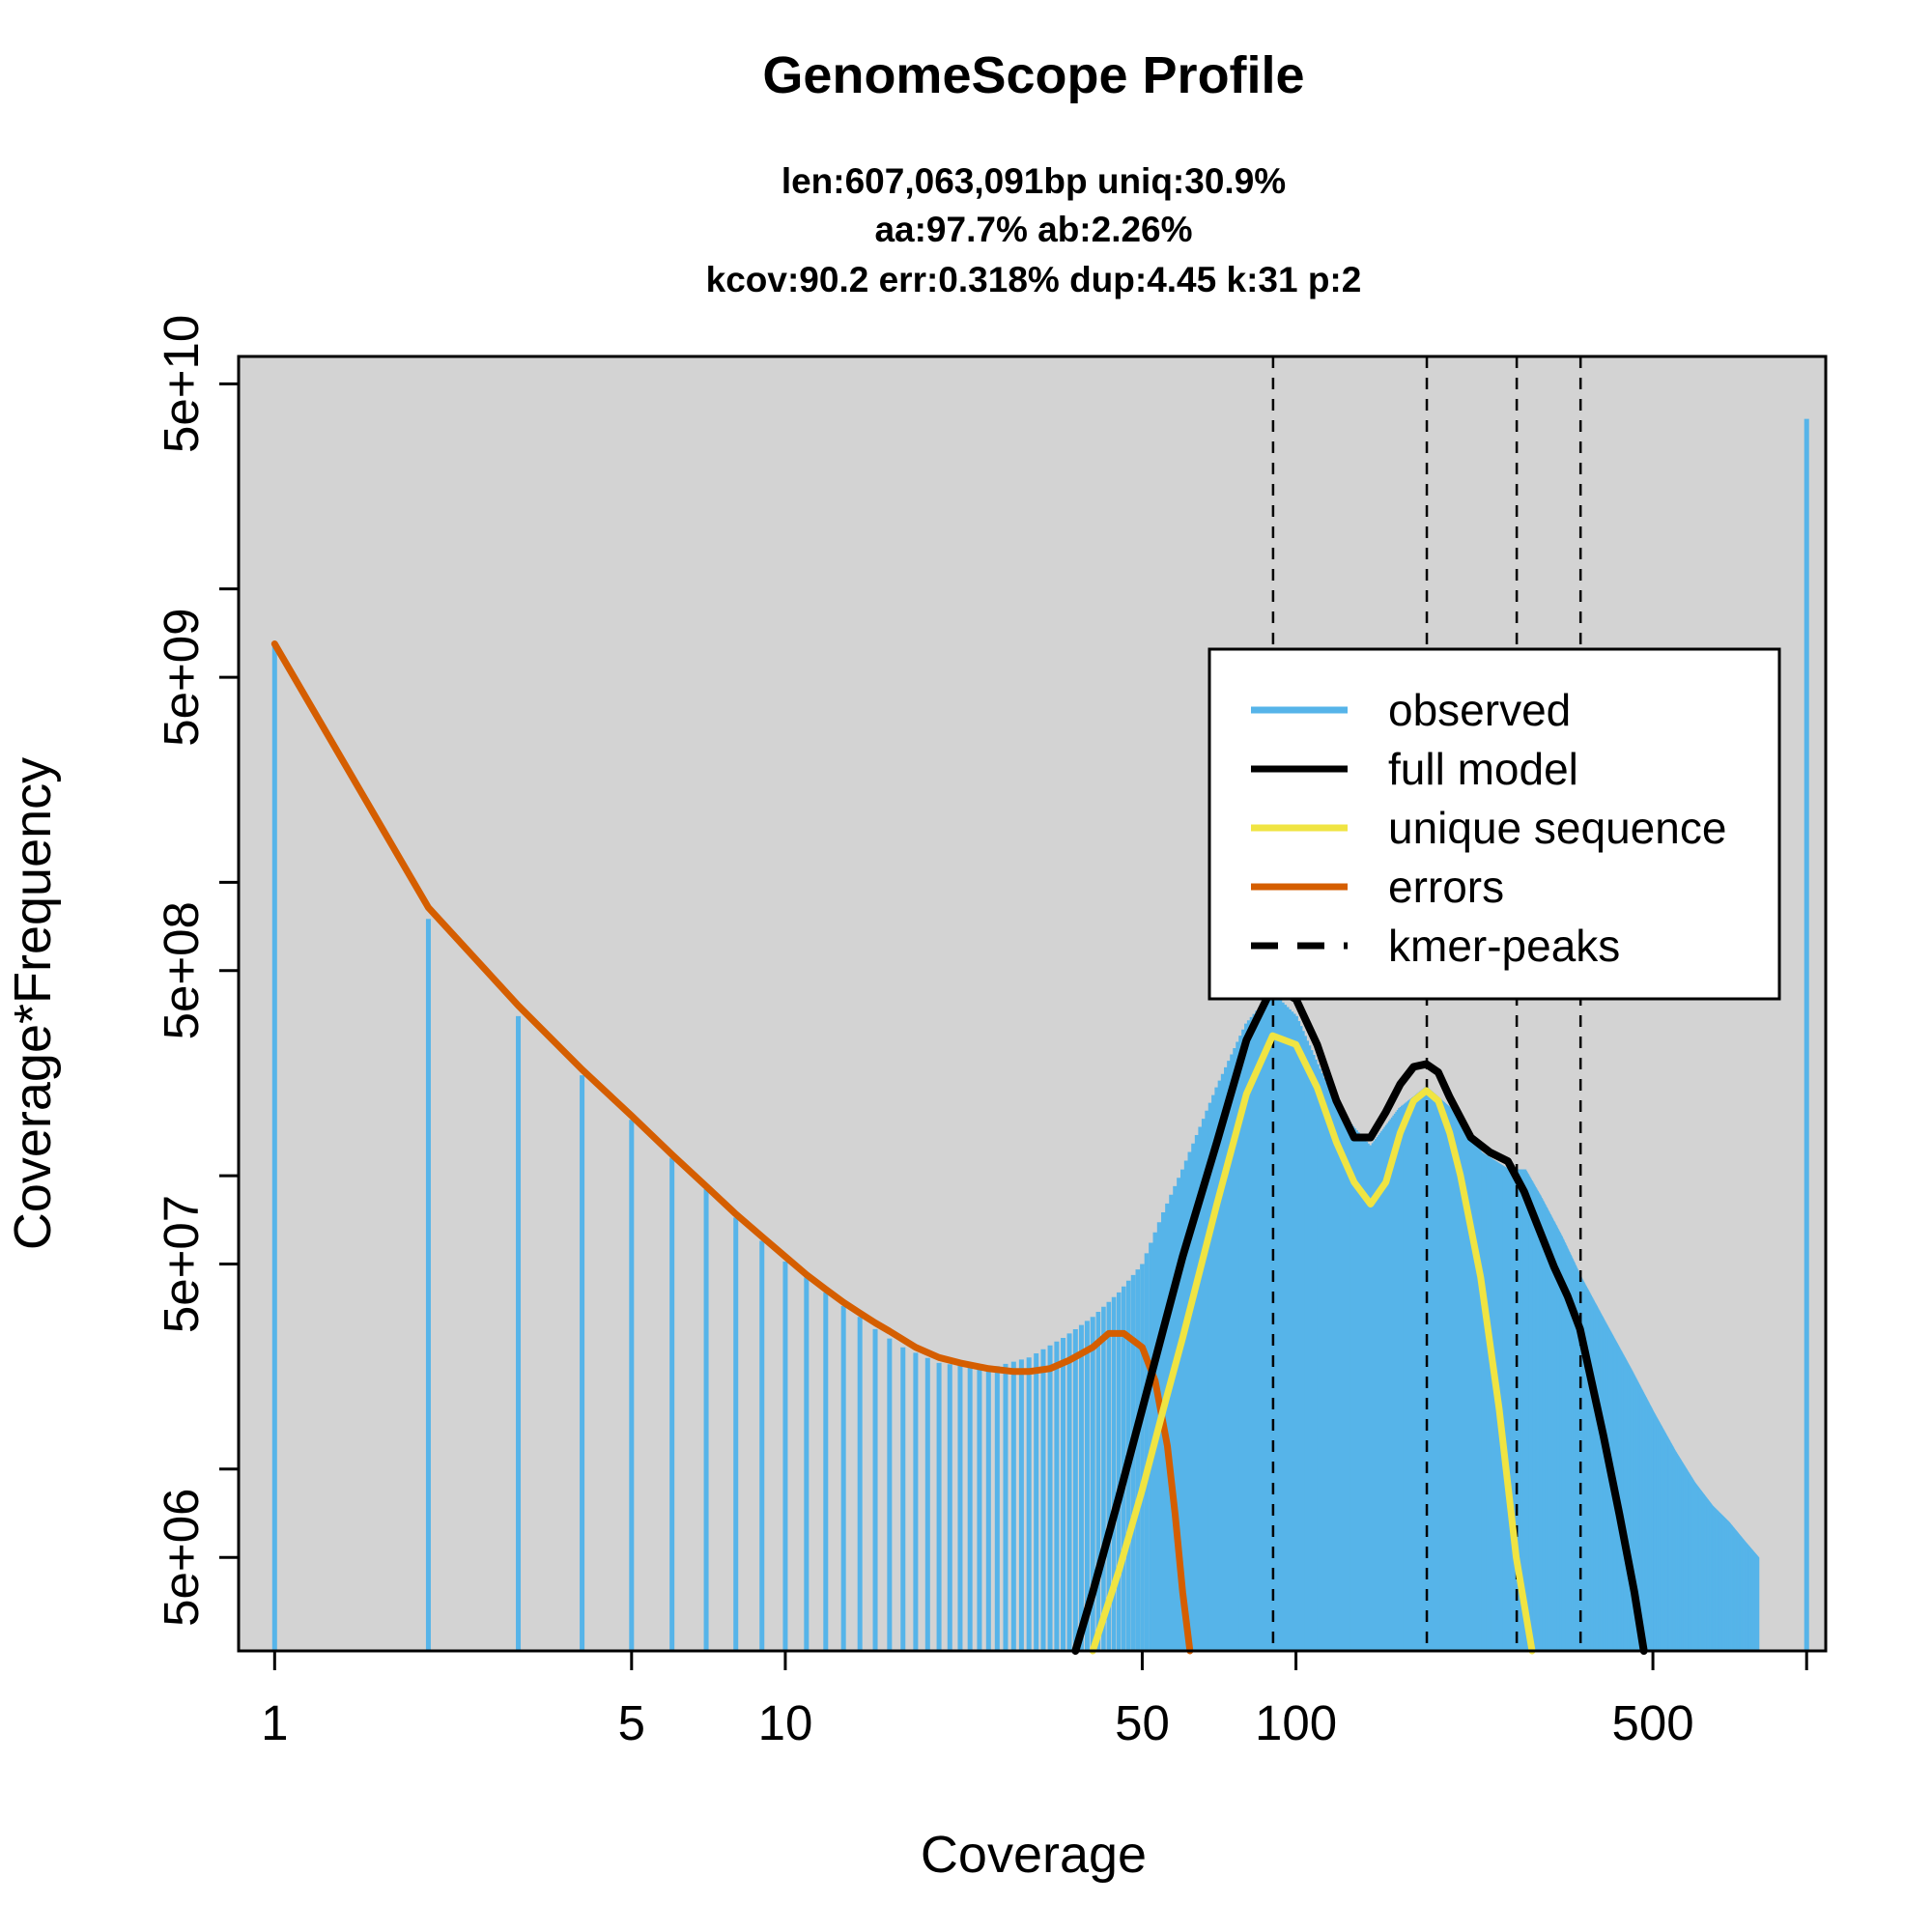 This screenshot has height=1932, width=1932. Describe the element at coordinates (1034, 1855) in the screenshot. I see `x-axis-label: Coverage` at that location.